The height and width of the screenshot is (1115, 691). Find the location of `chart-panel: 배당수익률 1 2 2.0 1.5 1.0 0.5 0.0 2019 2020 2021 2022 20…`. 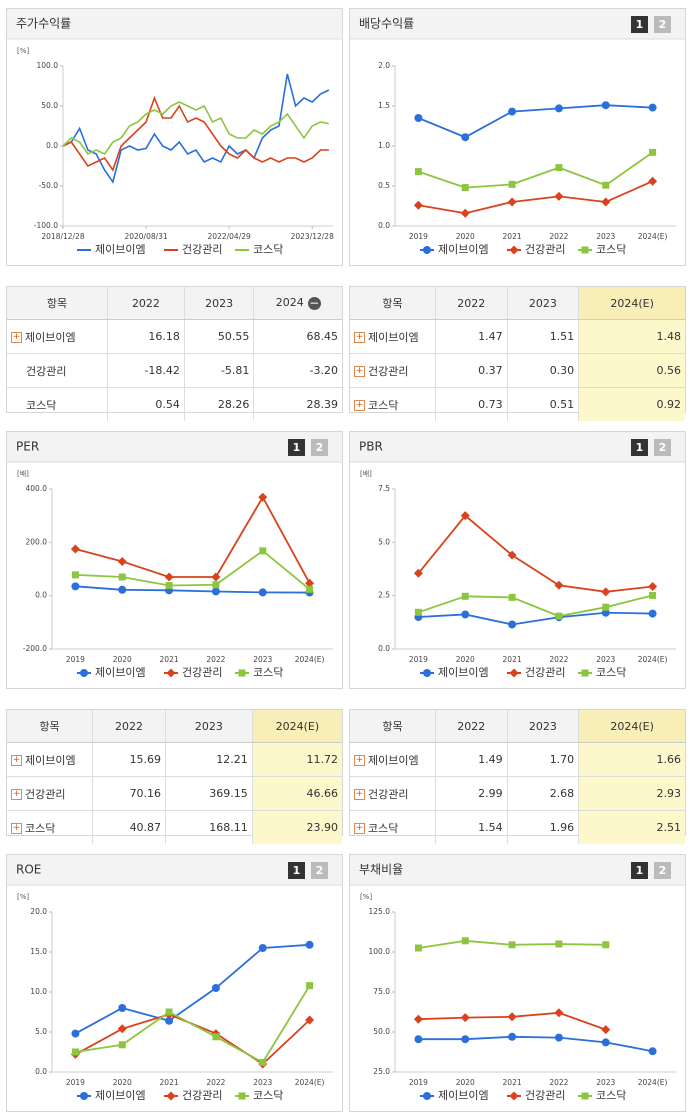

chart-panel: 배당수익률 1 2 2.0 1.5 1.0 0.5 0.0 2019 2020 2021 2022 20… is located at coordinates (517, 137).